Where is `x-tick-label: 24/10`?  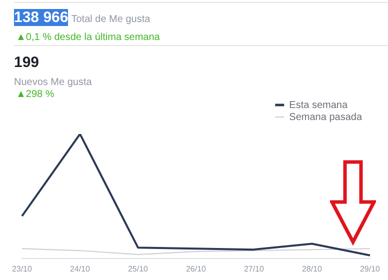 x-tick-label: 24/10 is located at coordinates (80, 269).